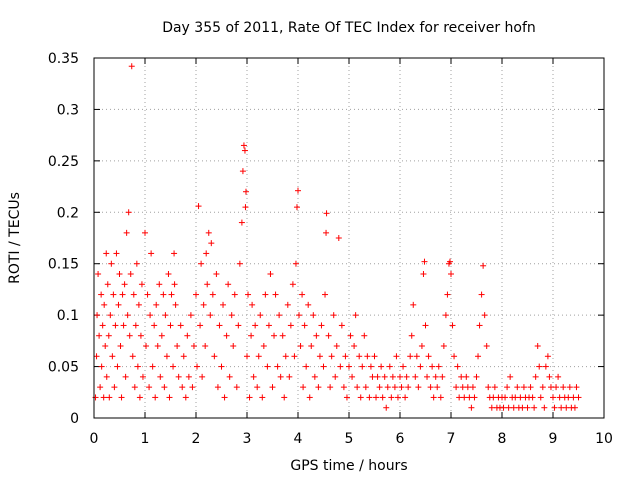 The image size is (640, 480). Describe the element at coordinates (63, 59) in the screenshot. I see `y-tick-label: 0.35` at that location.